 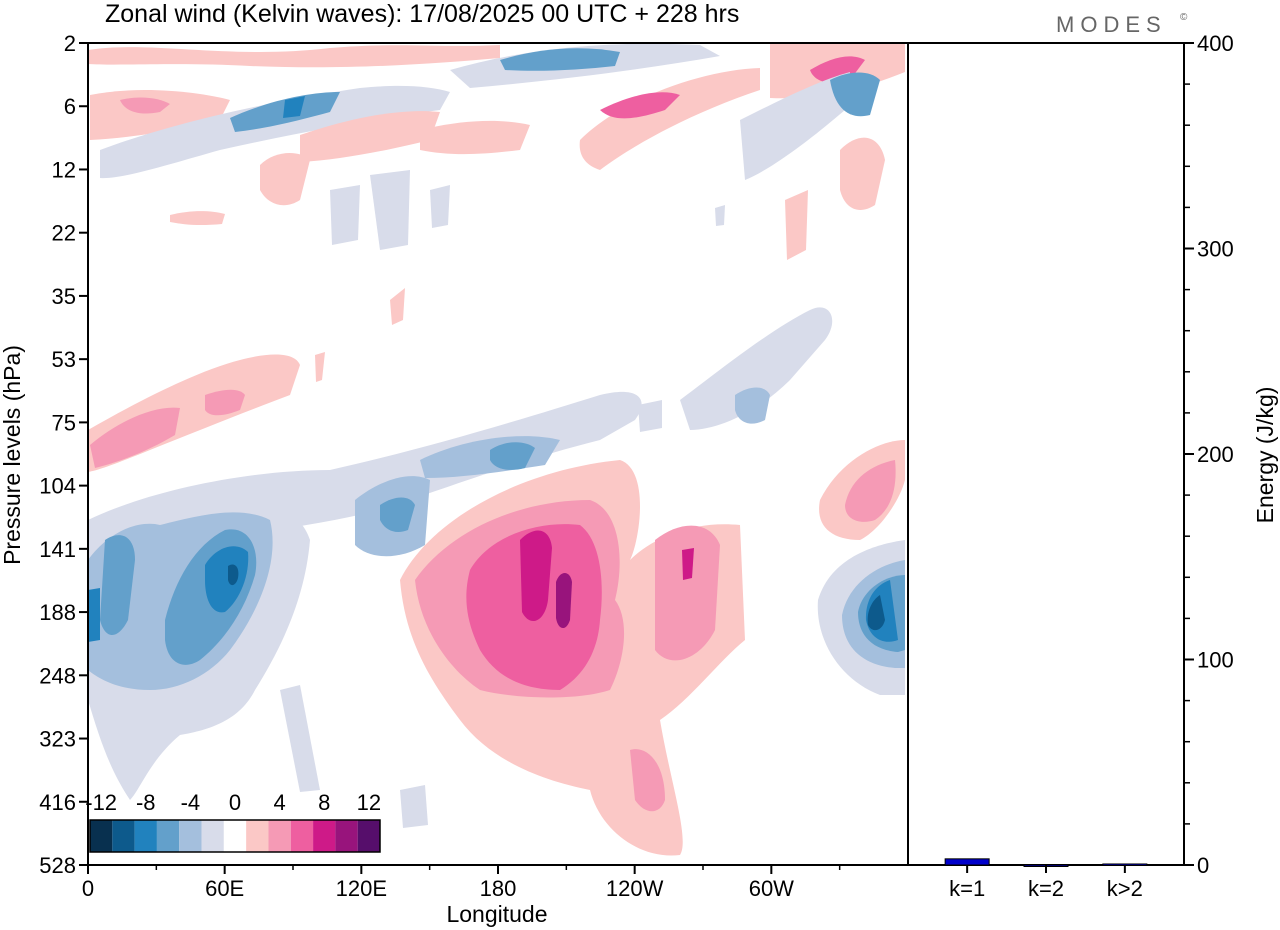 I want to click on colorbar-legend: -12 -8 -4 0 4 8 12, so click(x=233, y=821).